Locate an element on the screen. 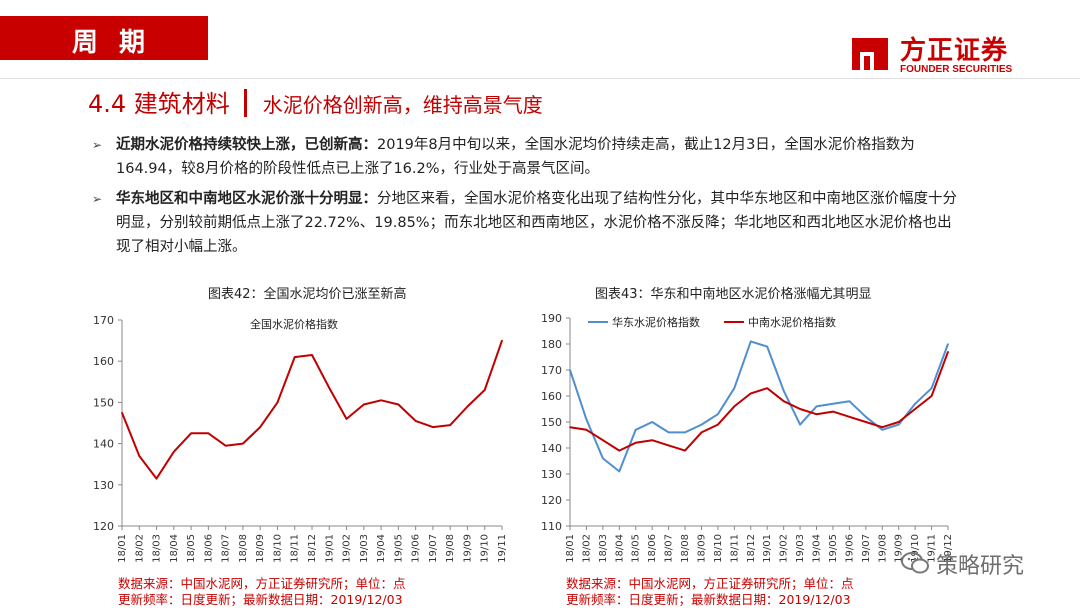  section-title: 4.4 建筑材料 is located at coordinates (159, 104).